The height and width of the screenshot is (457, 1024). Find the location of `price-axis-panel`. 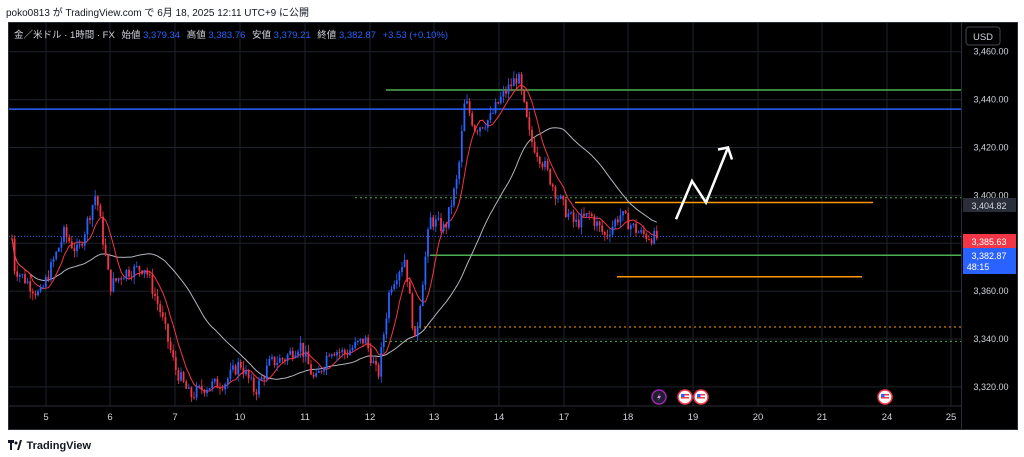

price-axis-panel is located at coordinates (990, 226).